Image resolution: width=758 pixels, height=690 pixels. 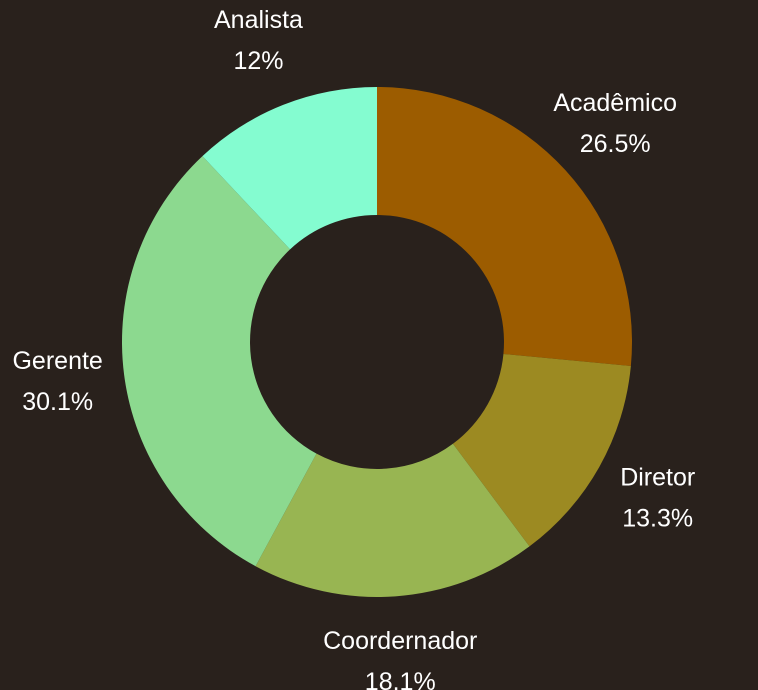 I want to click on slice-label: Coordernador, so click(x=400, y=641).